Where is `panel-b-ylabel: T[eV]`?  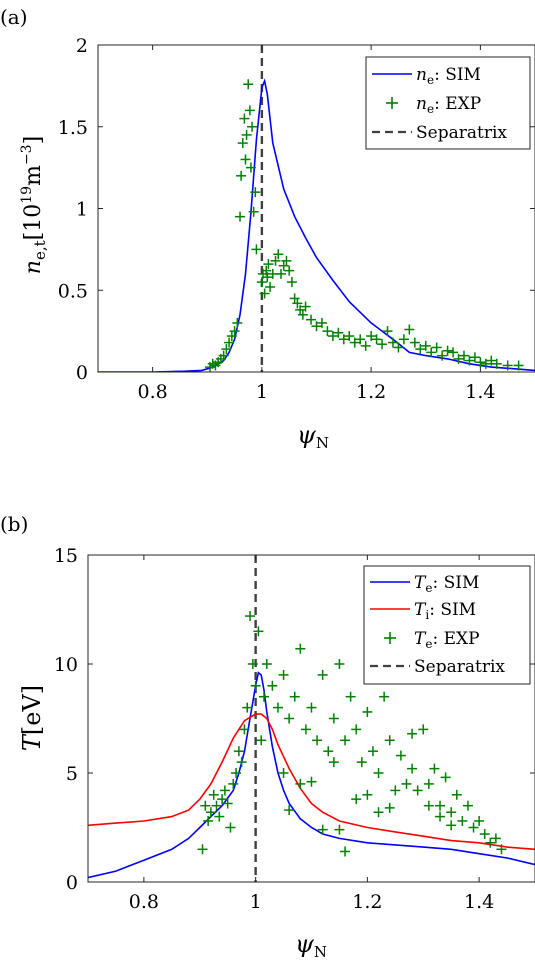
panel-b-ylabel: T[eV] is located at coordinates (32, 718).